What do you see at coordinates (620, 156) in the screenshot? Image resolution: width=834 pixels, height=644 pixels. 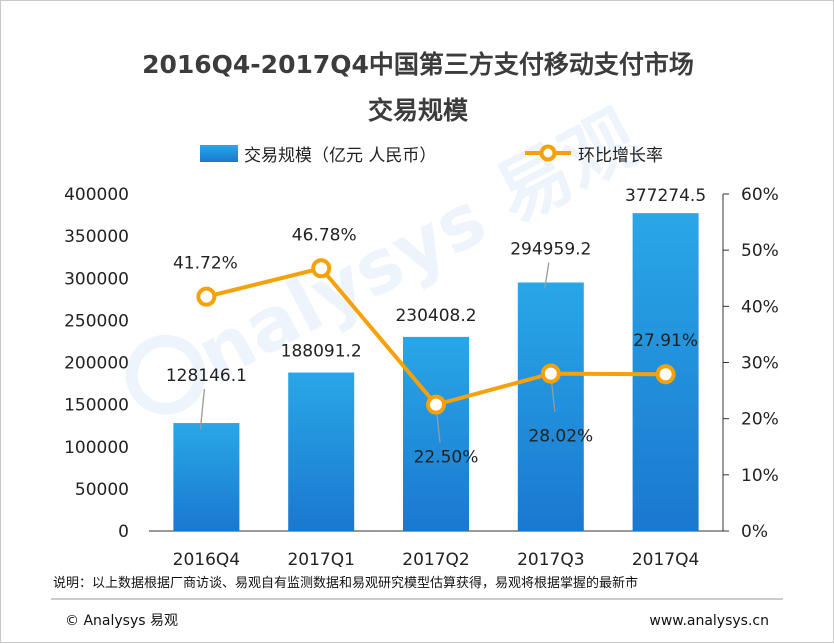 I see `legend-line-label: 环比增长率` at bounding box center [620, 156].